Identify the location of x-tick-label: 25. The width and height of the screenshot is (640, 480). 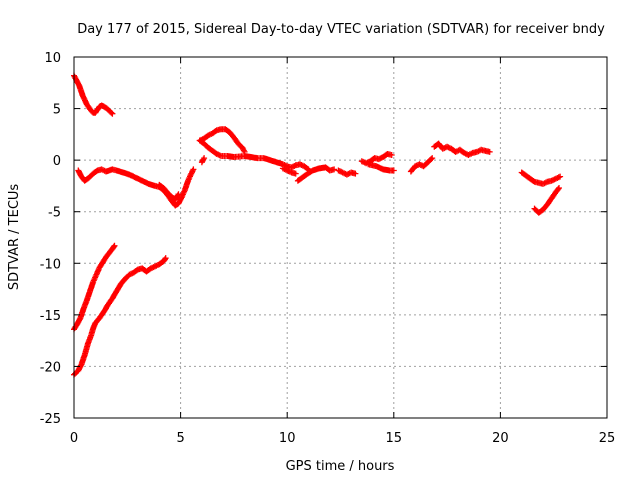
(607, 438).